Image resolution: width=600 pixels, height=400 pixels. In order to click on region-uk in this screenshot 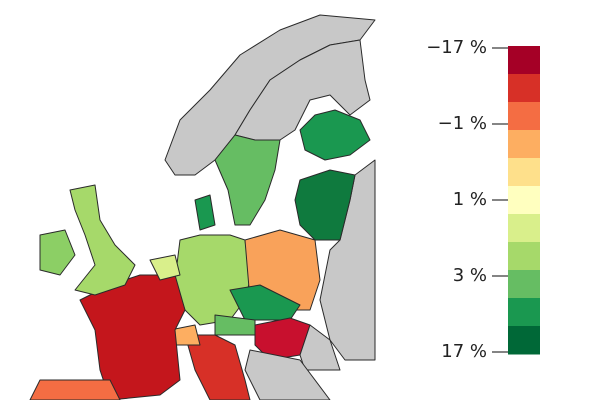, I will do `click(102, 240)`.